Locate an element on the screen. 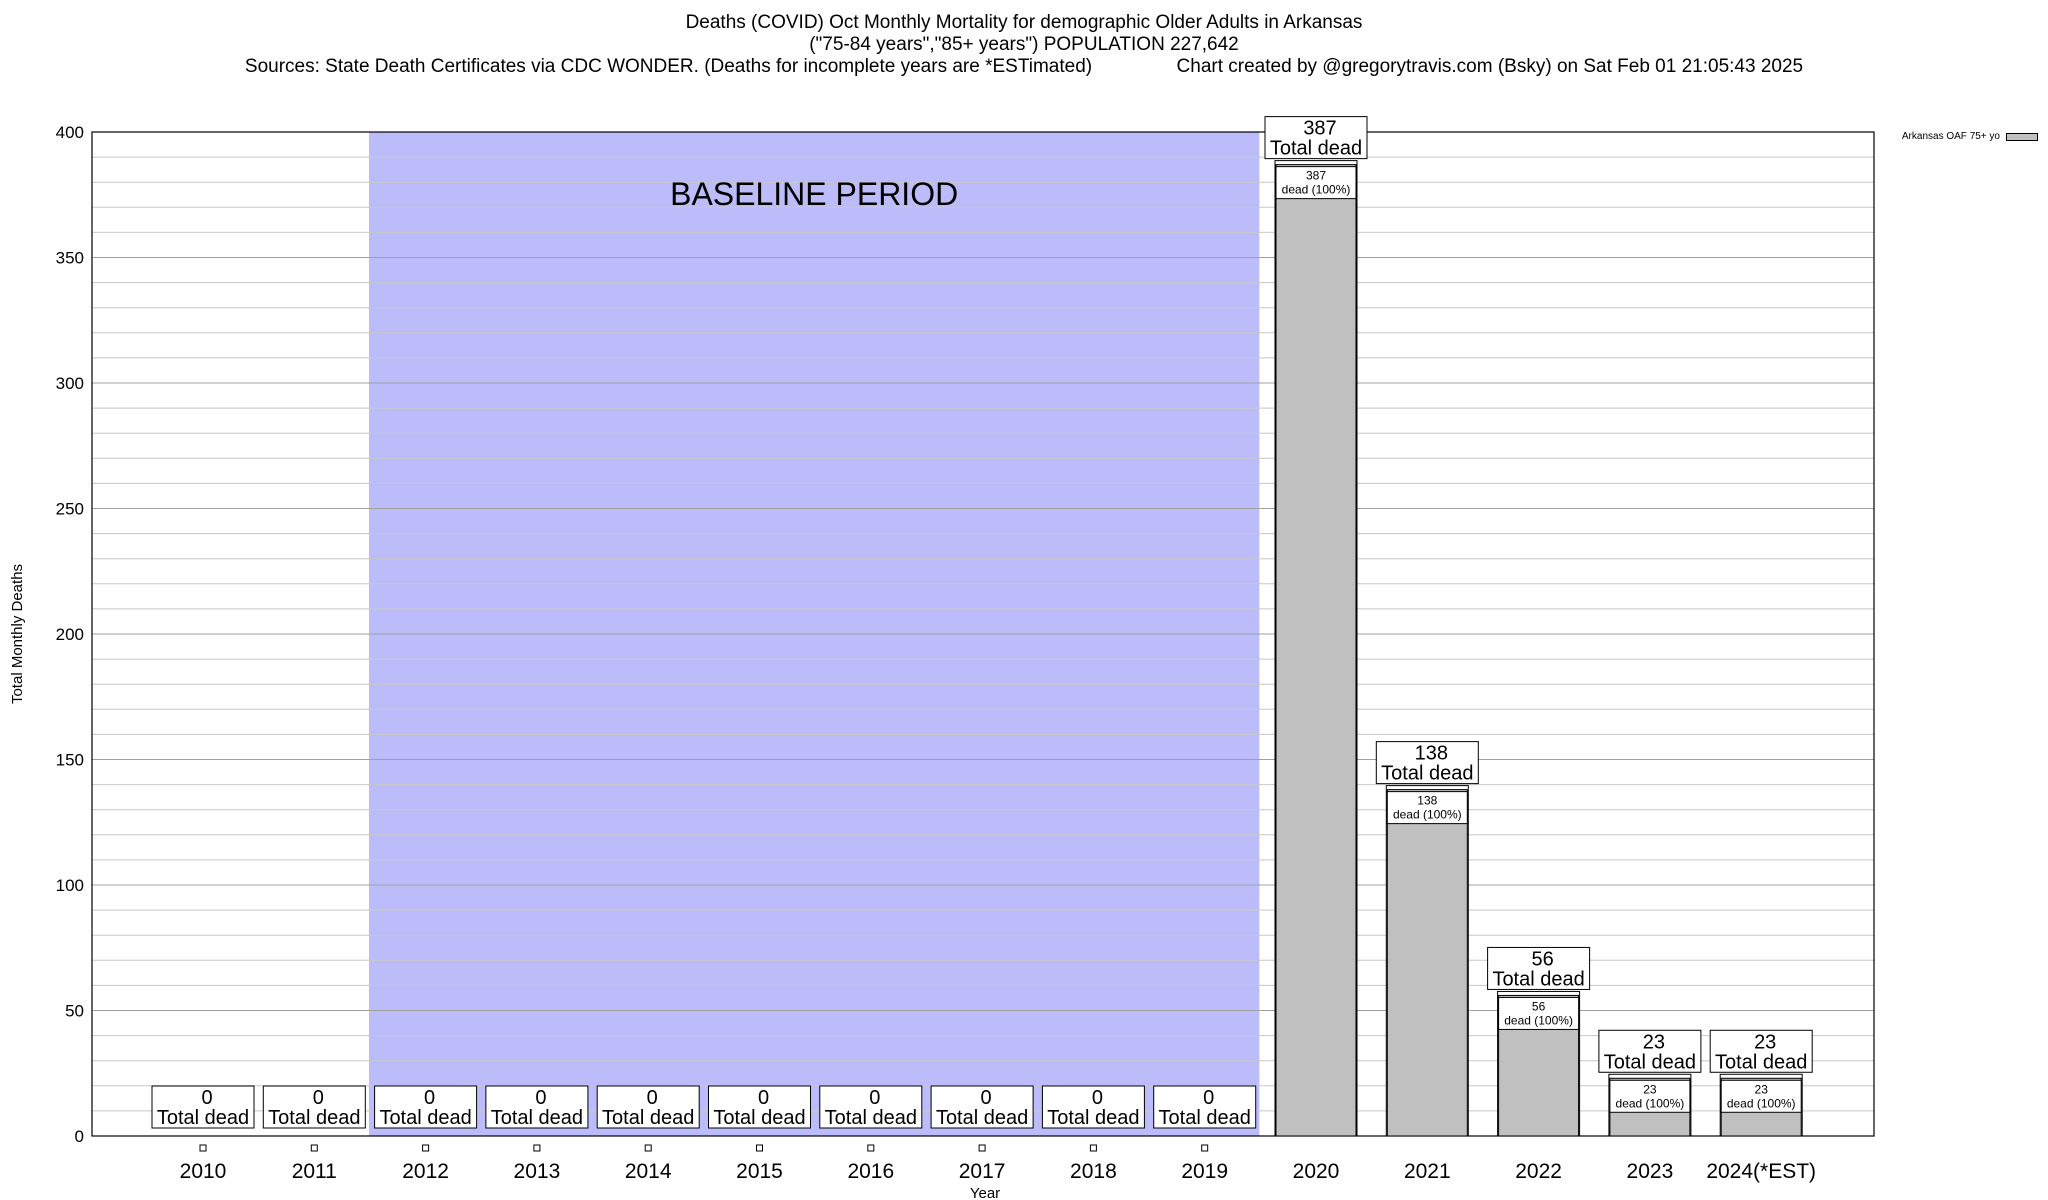 This screenshot has width=2048, height=1200. legend-swatch is located at coordinates (2022, 136).